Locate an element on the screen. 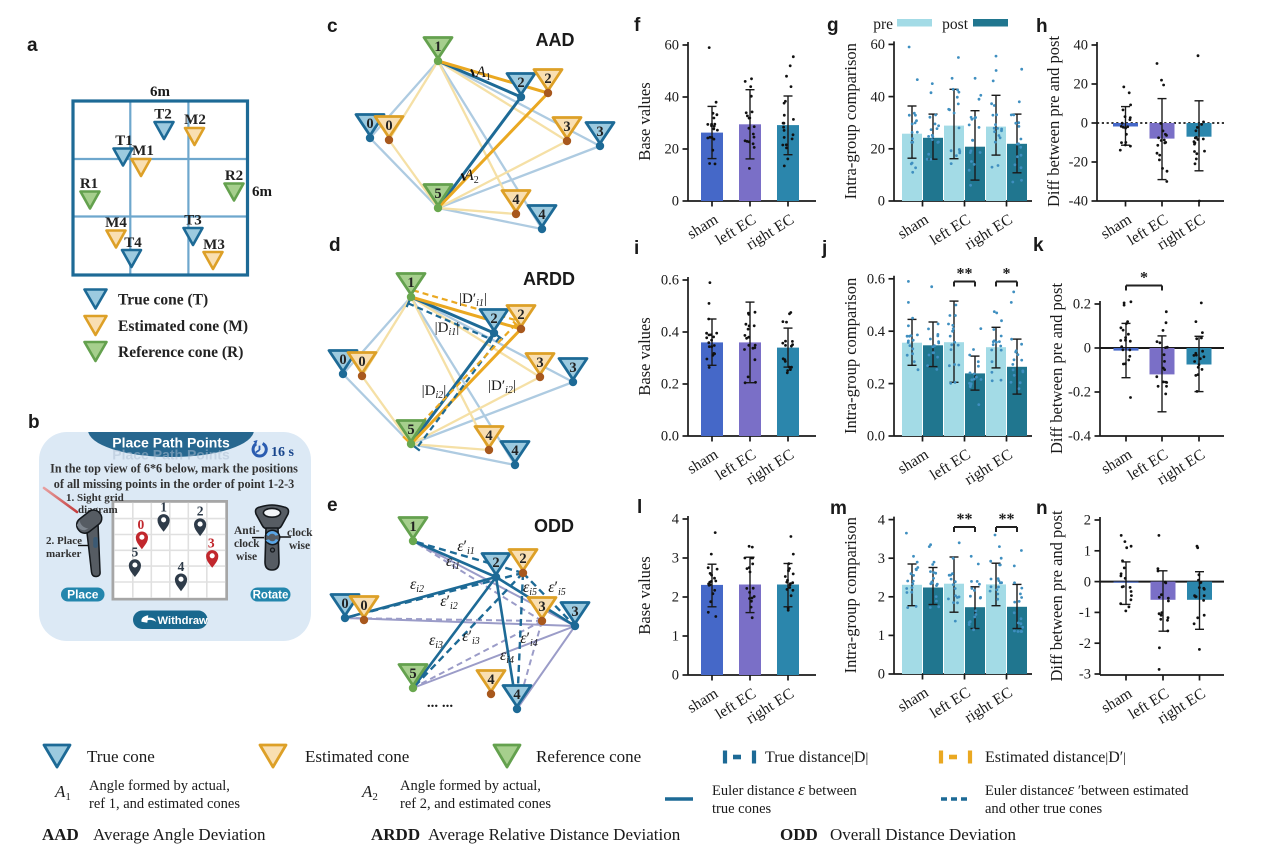  svg-text: ARDD is located at coordinates (395, 834).